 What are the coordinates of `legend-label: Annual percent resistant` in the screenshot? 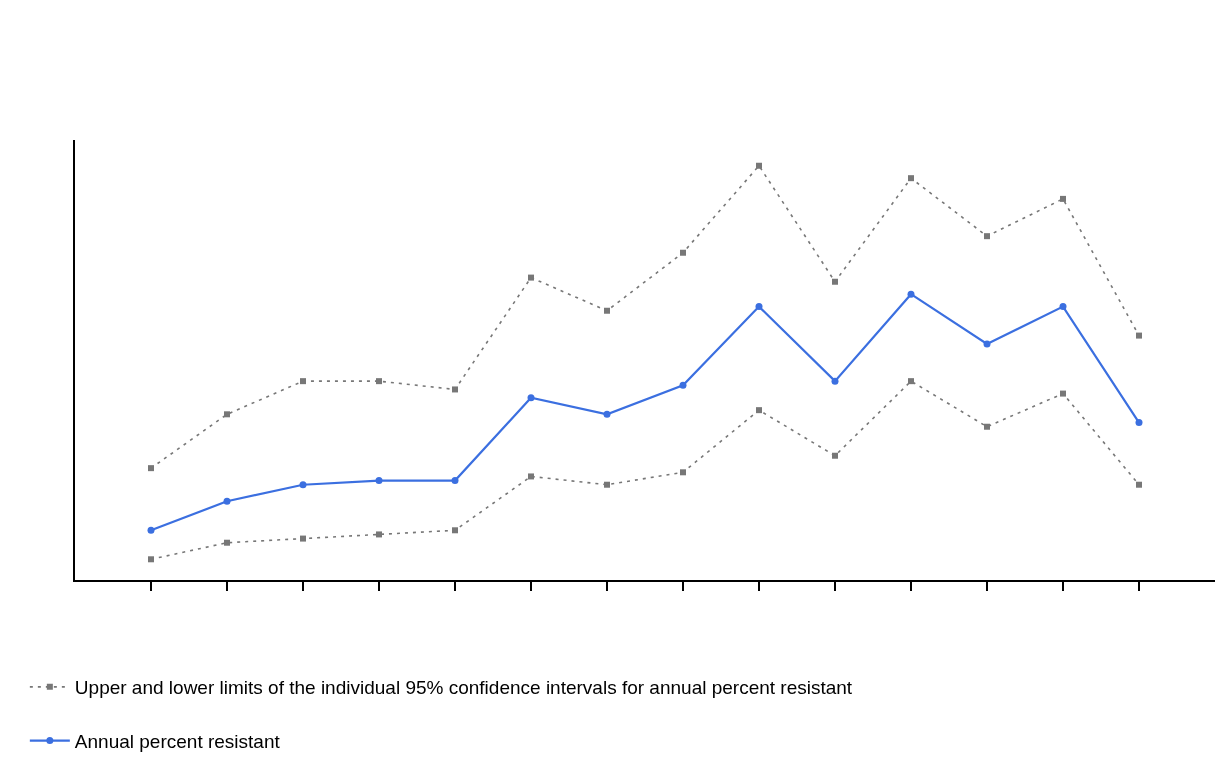 It's located at (177, 741).